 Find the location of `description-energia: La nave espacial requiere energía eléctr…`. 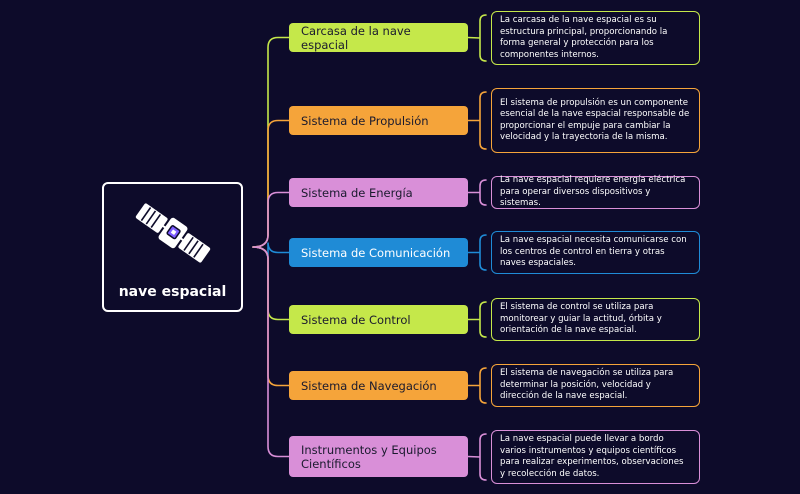

description-energia: La nave espacial requiere energía eléctr… is located at coordinates (595, 192).